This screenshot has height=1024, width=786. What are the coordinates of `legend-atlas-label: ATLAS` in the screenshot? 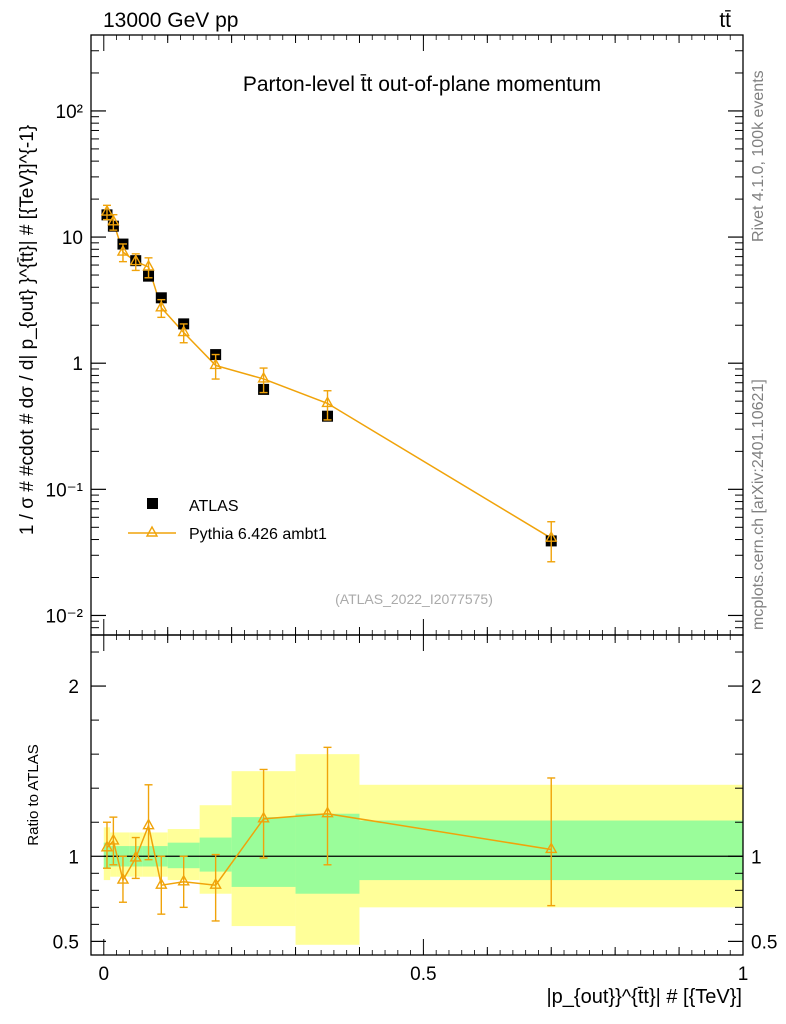 It's located at (214, 506).